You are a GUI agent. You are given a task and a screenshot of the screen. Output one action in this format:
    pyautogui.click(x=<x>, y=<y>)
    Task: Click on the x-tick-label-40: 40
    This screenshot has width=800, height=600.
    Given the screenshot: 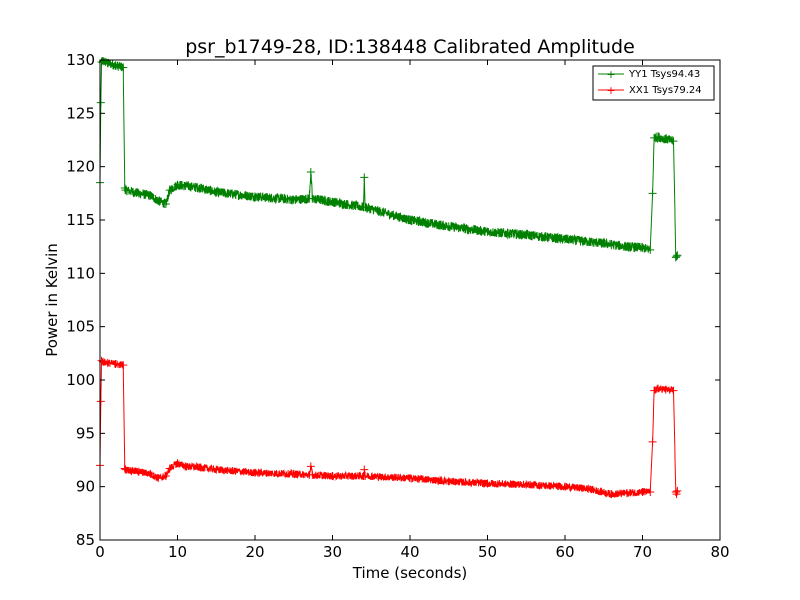 What is the action you would take?
    pyautogui.click(x=409, y=552)
    